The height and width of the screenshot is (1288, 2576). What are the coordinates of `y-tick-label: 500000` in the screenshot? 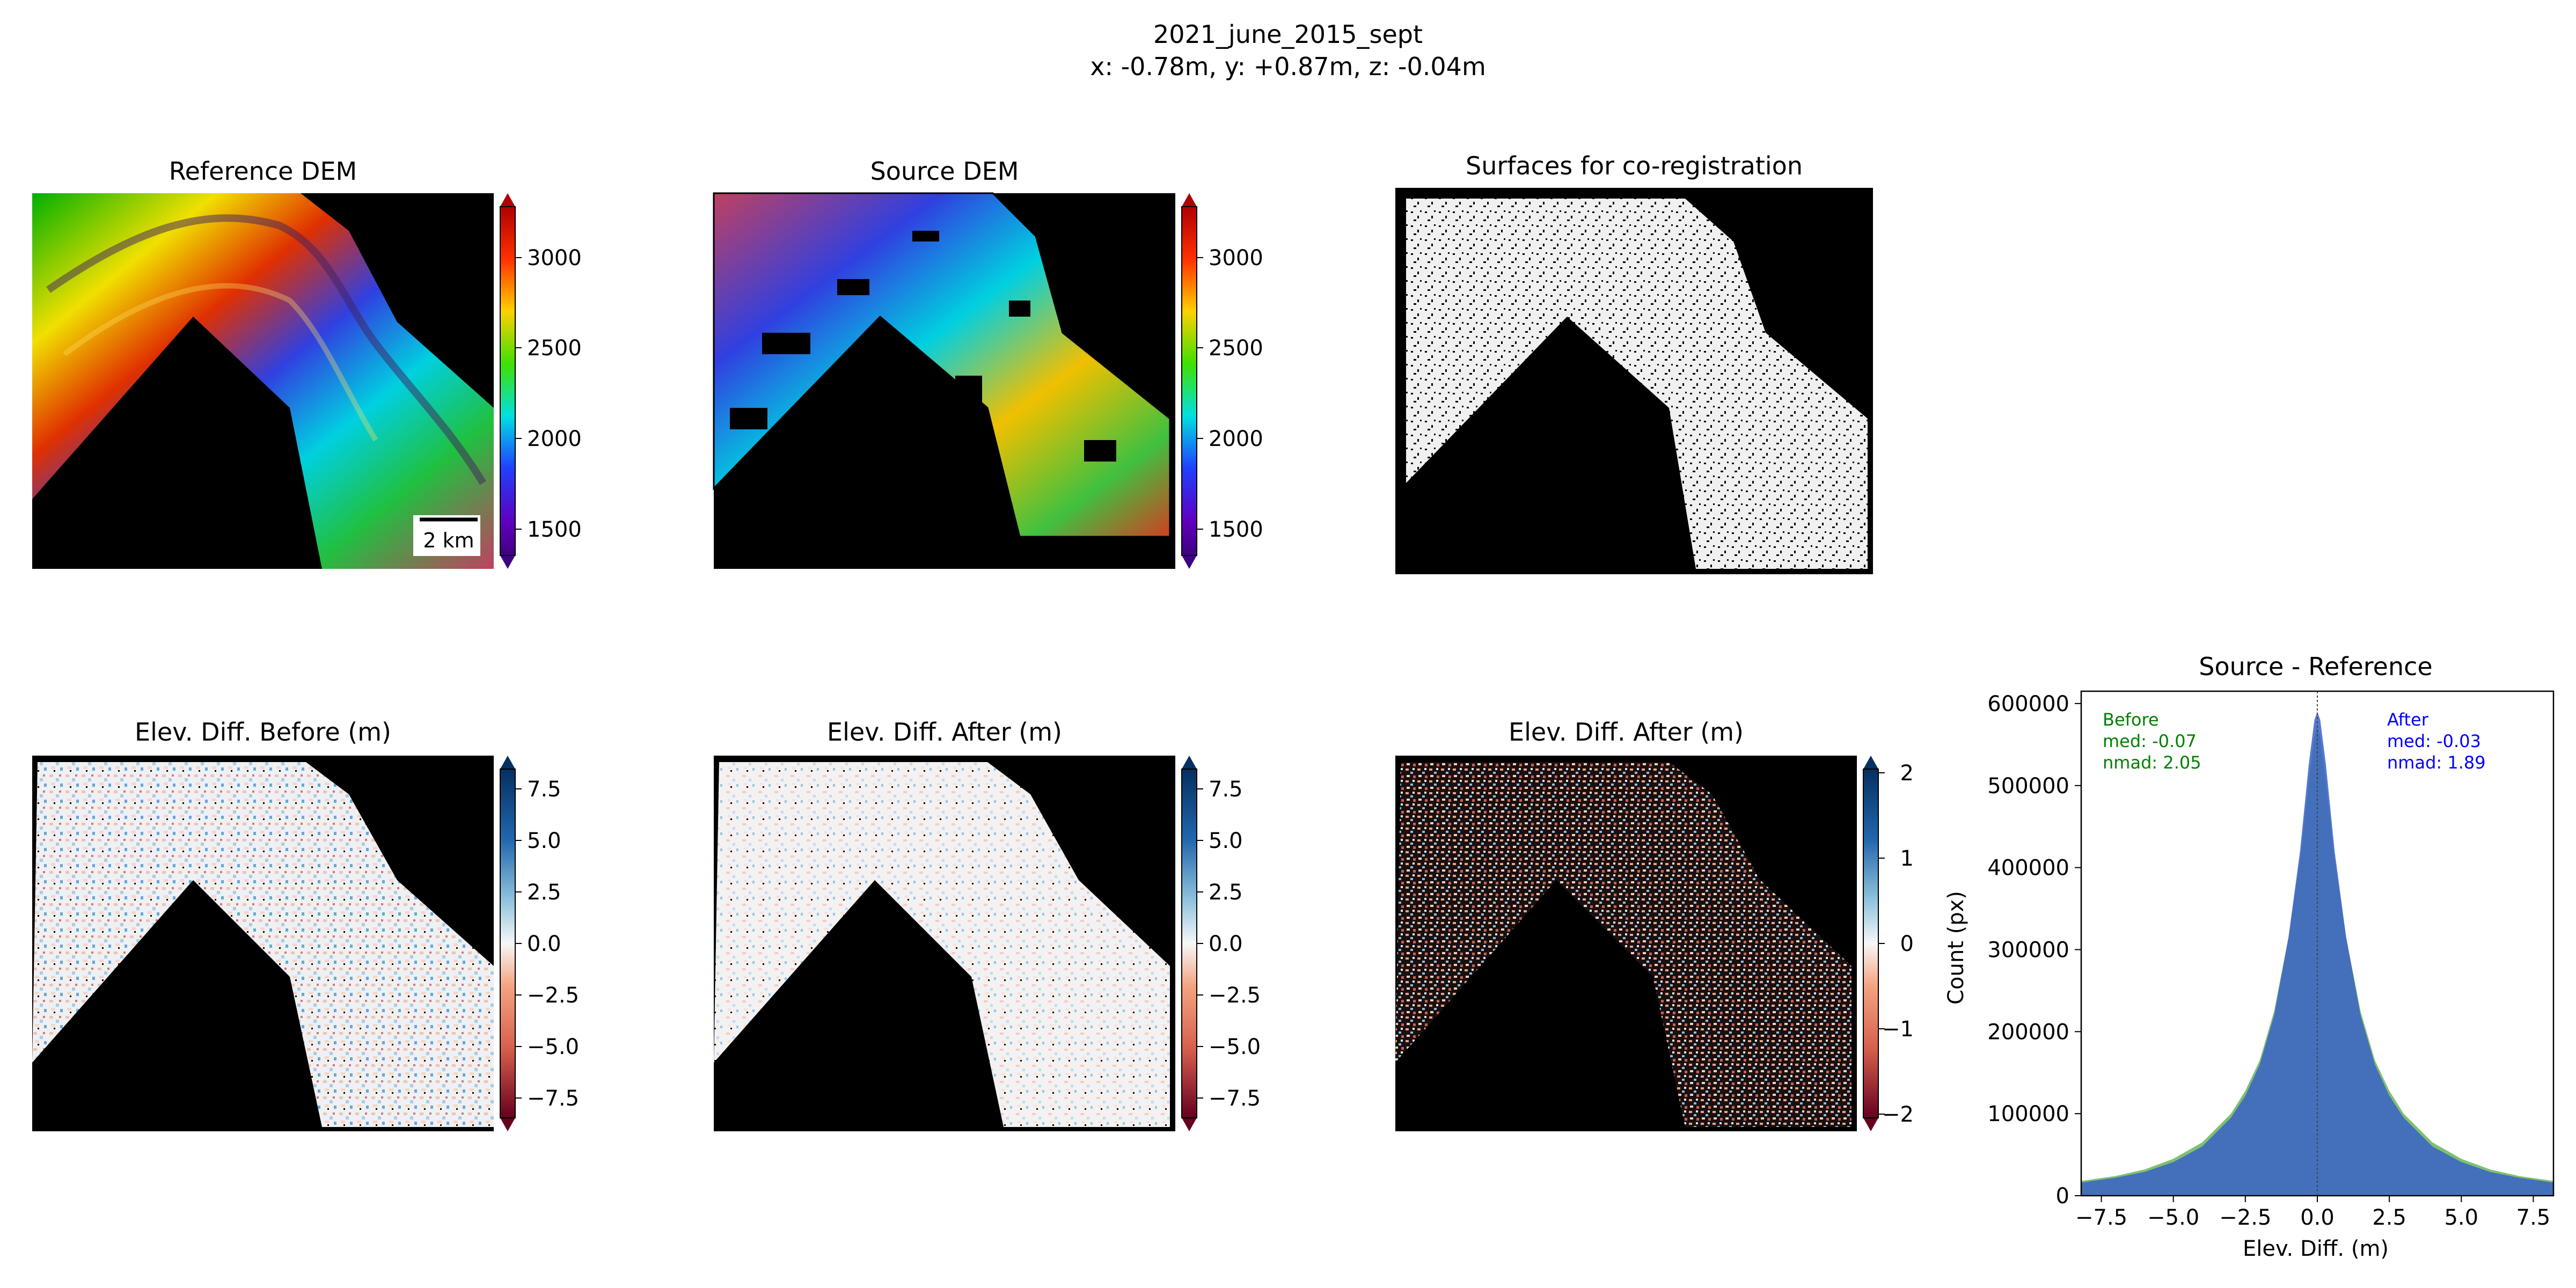 It's located at (2028, 786).